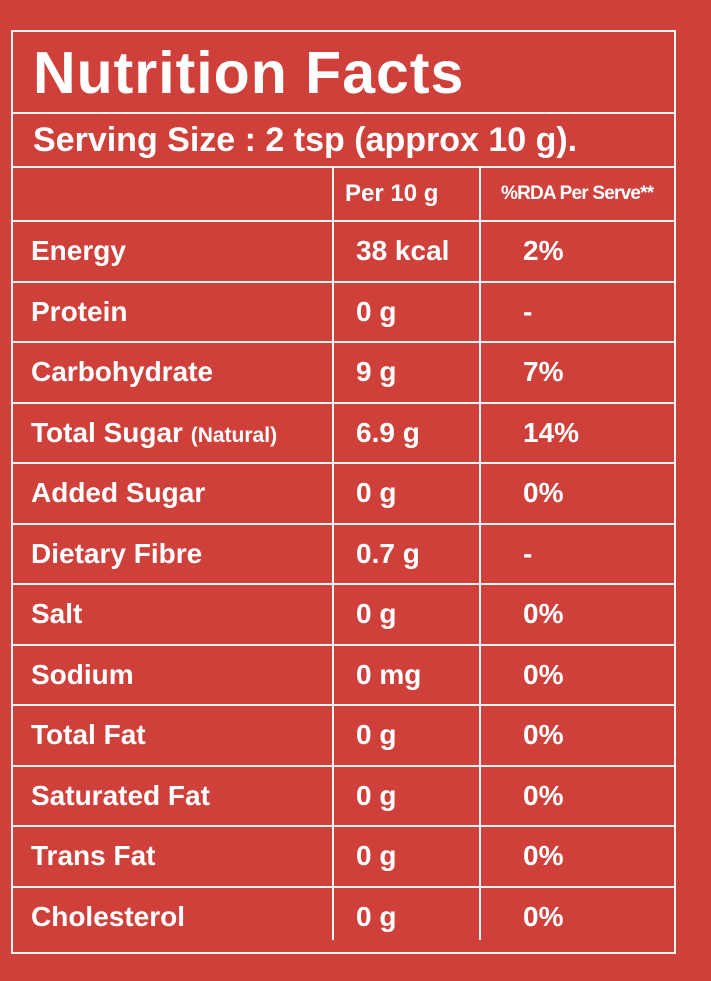 The height and width of the screenshot is (981, 711). What do you see at coordinates (305, 140) in the screenshot?
I see `serving-size: Serving Size : 2 tsp (approx 10 g).` at bounding box center [305, 140].